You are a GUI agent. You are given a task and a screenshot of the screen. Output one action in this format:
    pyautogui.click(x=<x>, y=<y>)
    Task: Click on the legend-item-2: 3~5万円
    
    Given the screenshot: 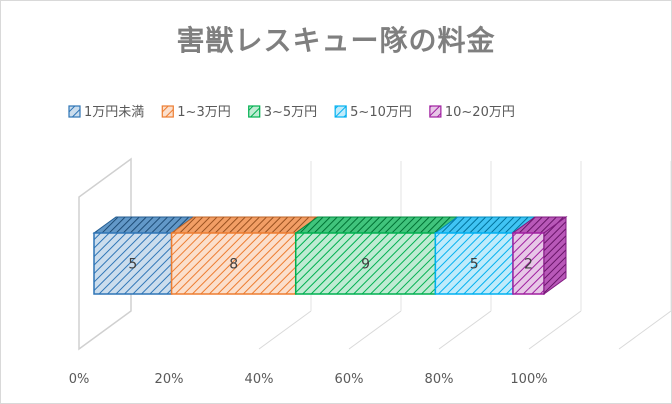 What is the action you would take?
    pyautogui.click(x=282, y=112)
    